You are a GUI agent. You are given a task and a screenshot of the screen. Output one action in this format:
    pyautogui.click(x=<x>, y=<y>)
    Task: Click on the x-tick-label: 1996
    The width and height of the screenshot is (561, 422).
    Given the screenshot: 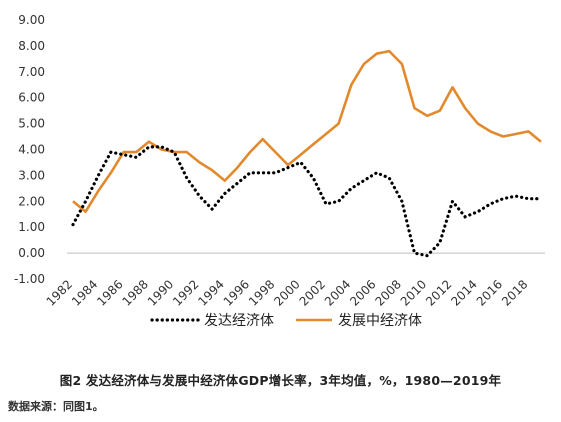 What is the action you would take?
    pyautogui.click(x=236, y=292)
    